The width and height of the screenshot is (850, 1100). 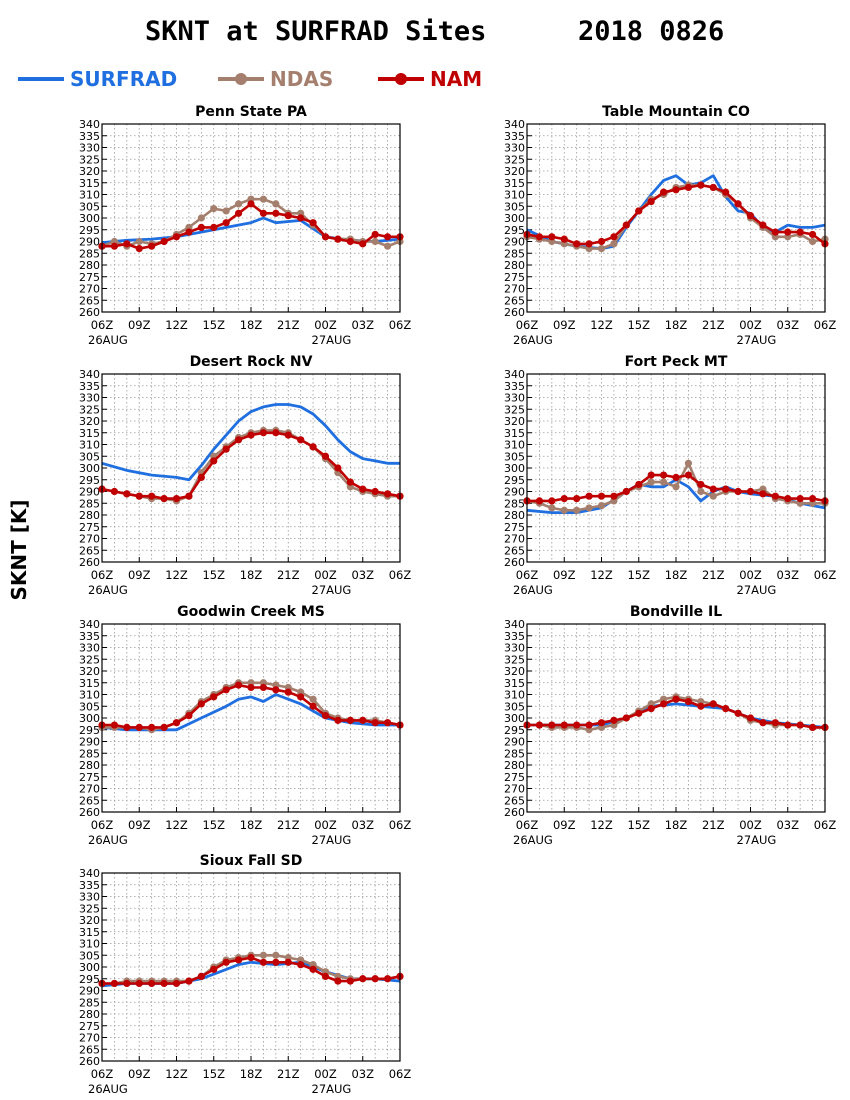 I want to click on x-tick-label: 00Z, so click(x=750, y=575).